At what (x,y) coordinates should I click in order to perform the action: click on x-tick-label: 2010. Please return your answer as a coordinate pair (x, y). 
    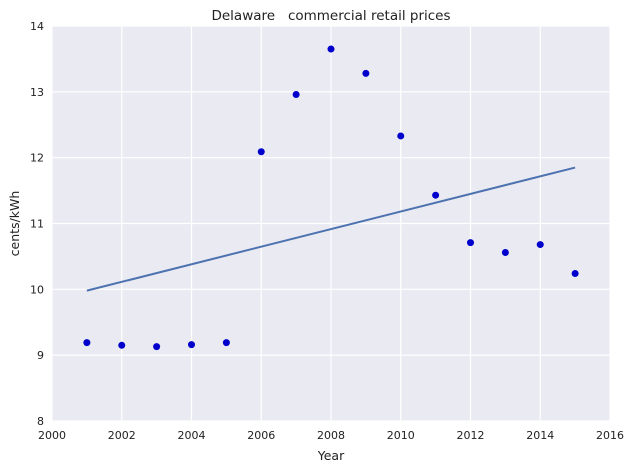
    Looking at the image, I should click on (401, 435).